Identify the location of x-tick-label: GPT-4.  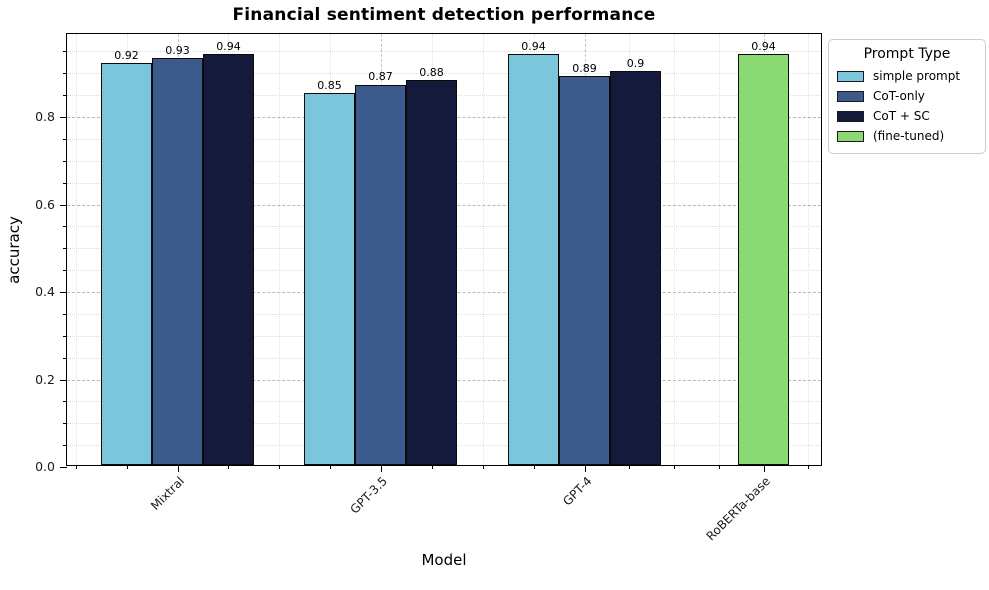
(577, 491).